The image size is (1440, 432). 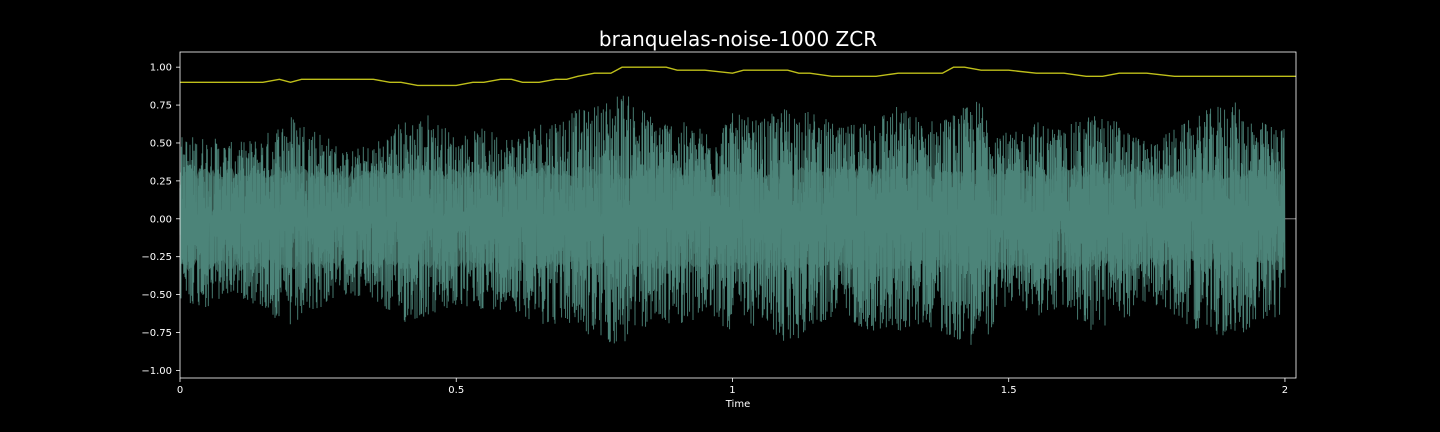 What do you see at coordinates (156, 371) in the screenshot?
I see `y-tick-label: −1.00` at bounding box center [156, 371].